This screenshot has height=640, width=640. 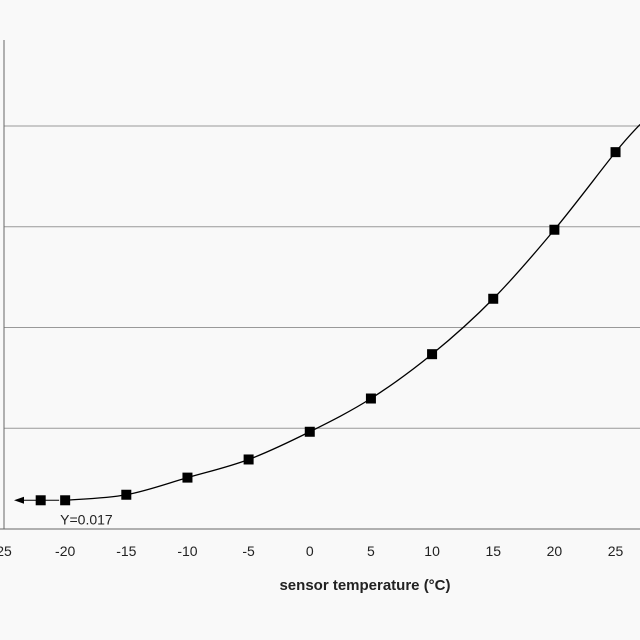 I want to click on x-axis-title: sensor temperature (°C), so click(x=364, y=585).